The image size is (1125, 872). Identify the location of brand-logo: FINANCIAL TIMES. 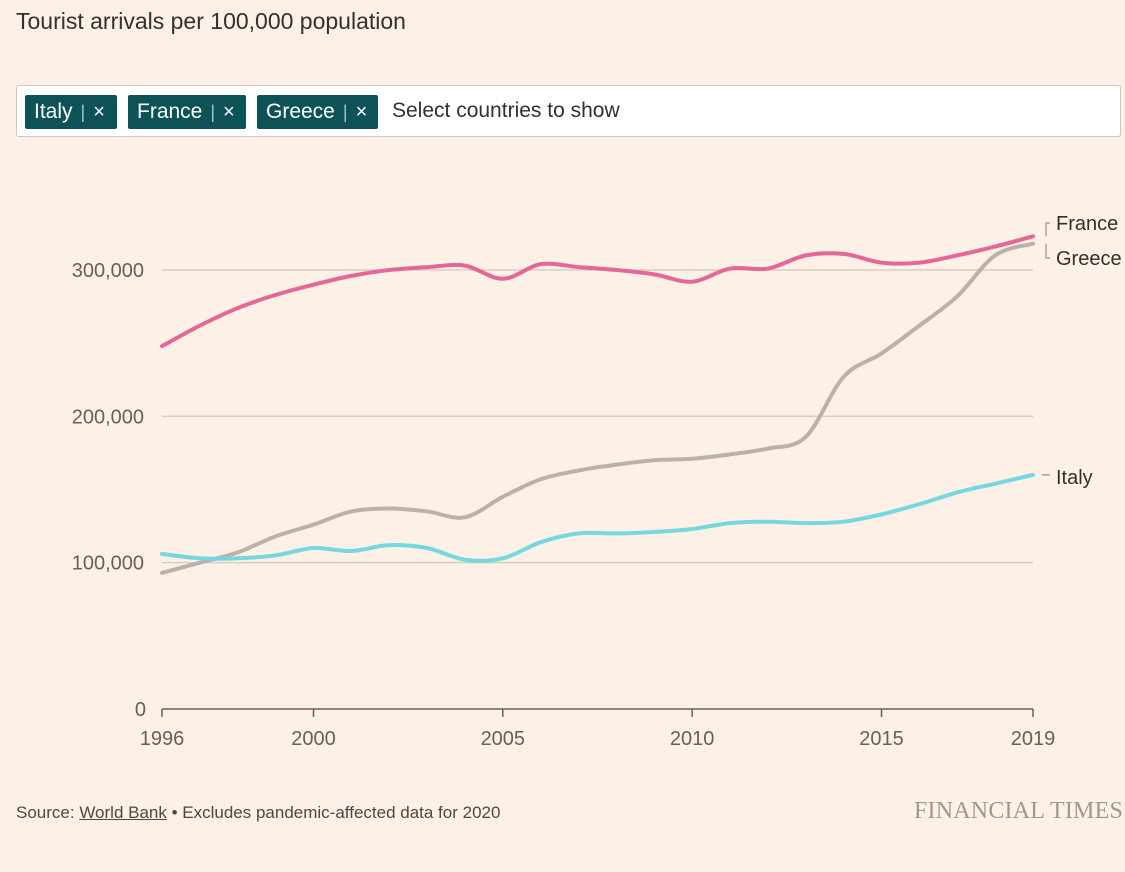
(1018, 811).